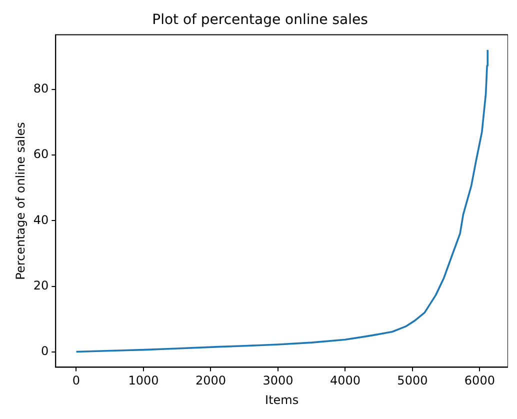 Image resolution: width=517 pixels, height=419 pixels. I want to click on y-axis-title: Percentage of online sales, so click(20, 201).